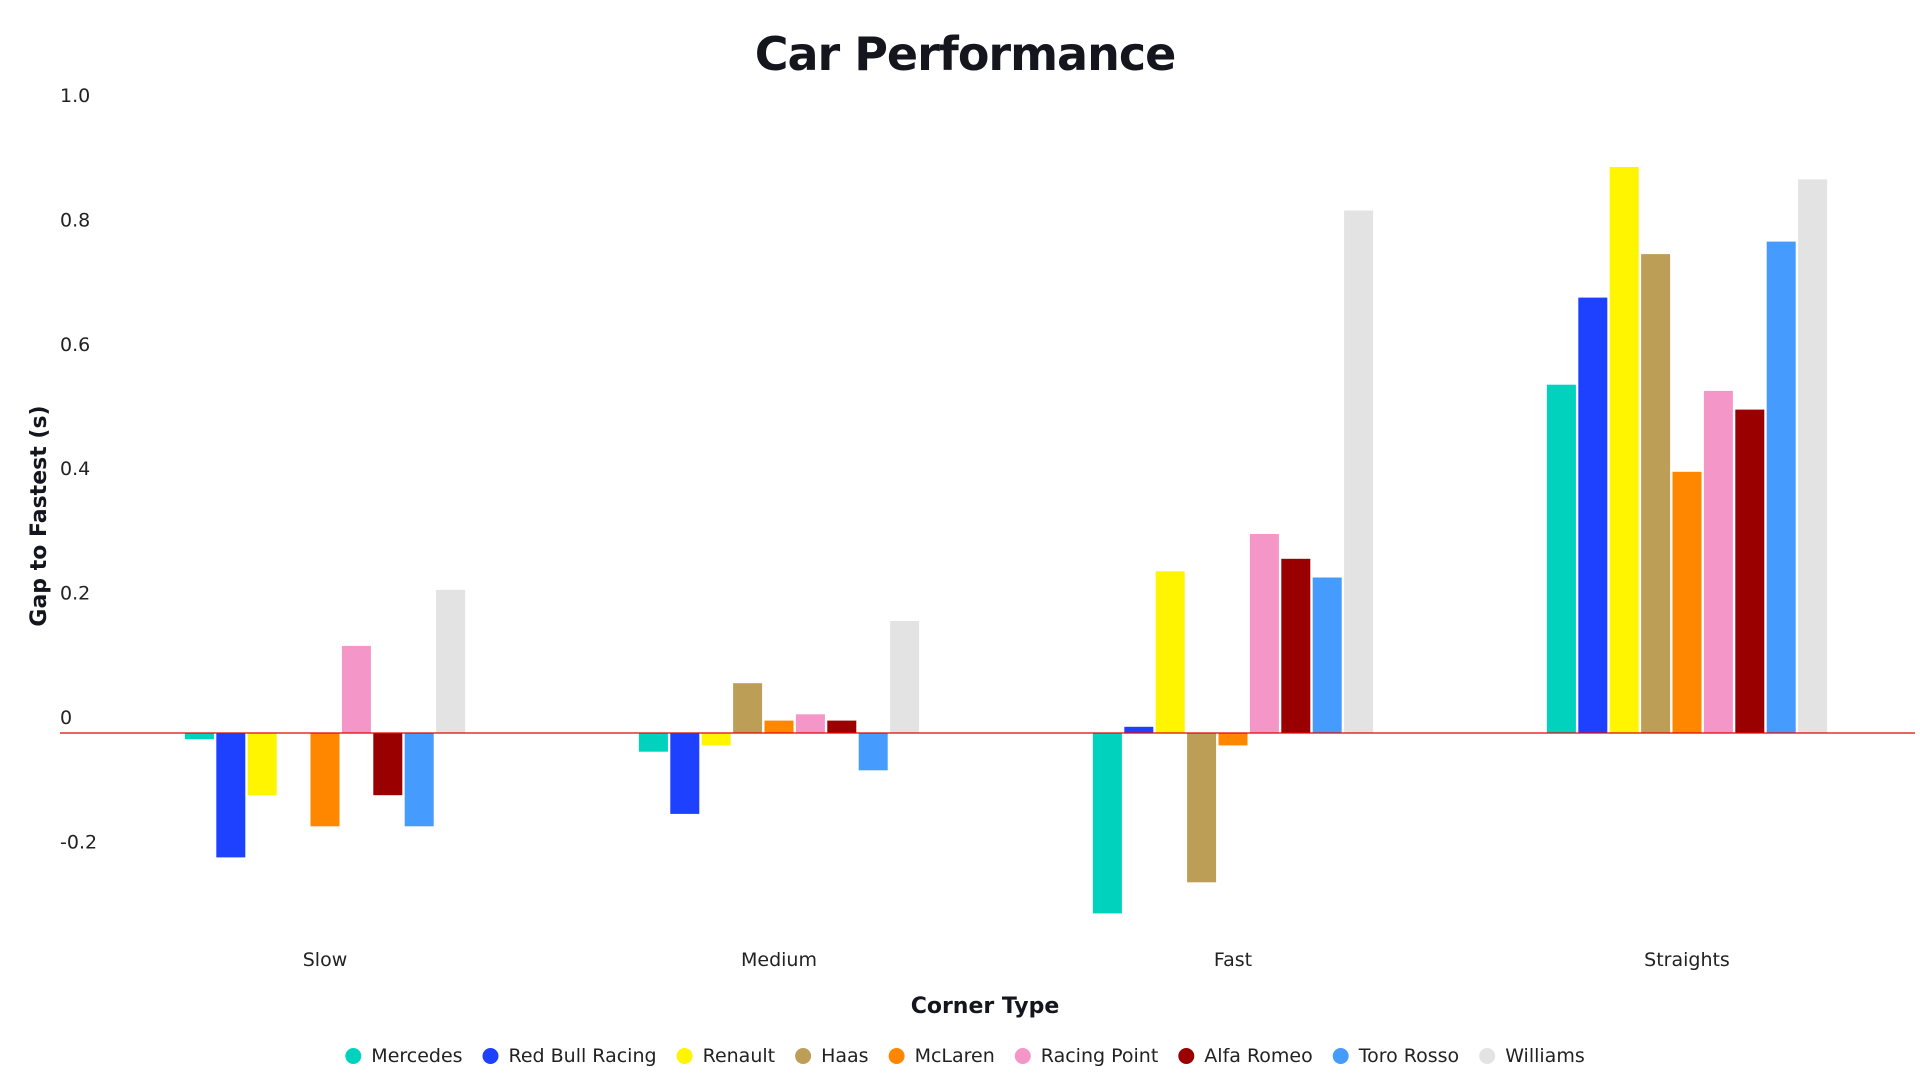  I want to click on legend-item-alfa-romeo: Alfa Romeo, so click(1245, 1056).